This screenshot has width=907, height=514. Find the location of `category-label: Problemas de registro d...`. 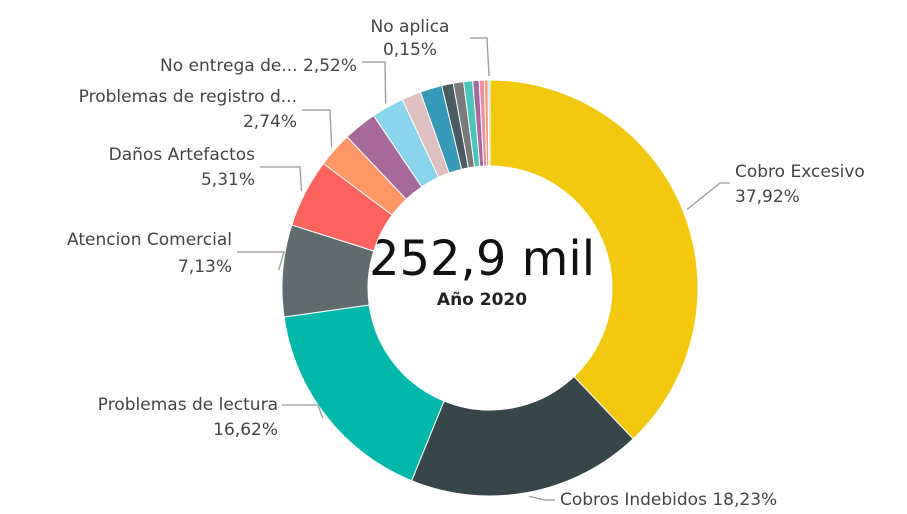

category-label: Problemas de registro d... is located at coordinates (188, 97).